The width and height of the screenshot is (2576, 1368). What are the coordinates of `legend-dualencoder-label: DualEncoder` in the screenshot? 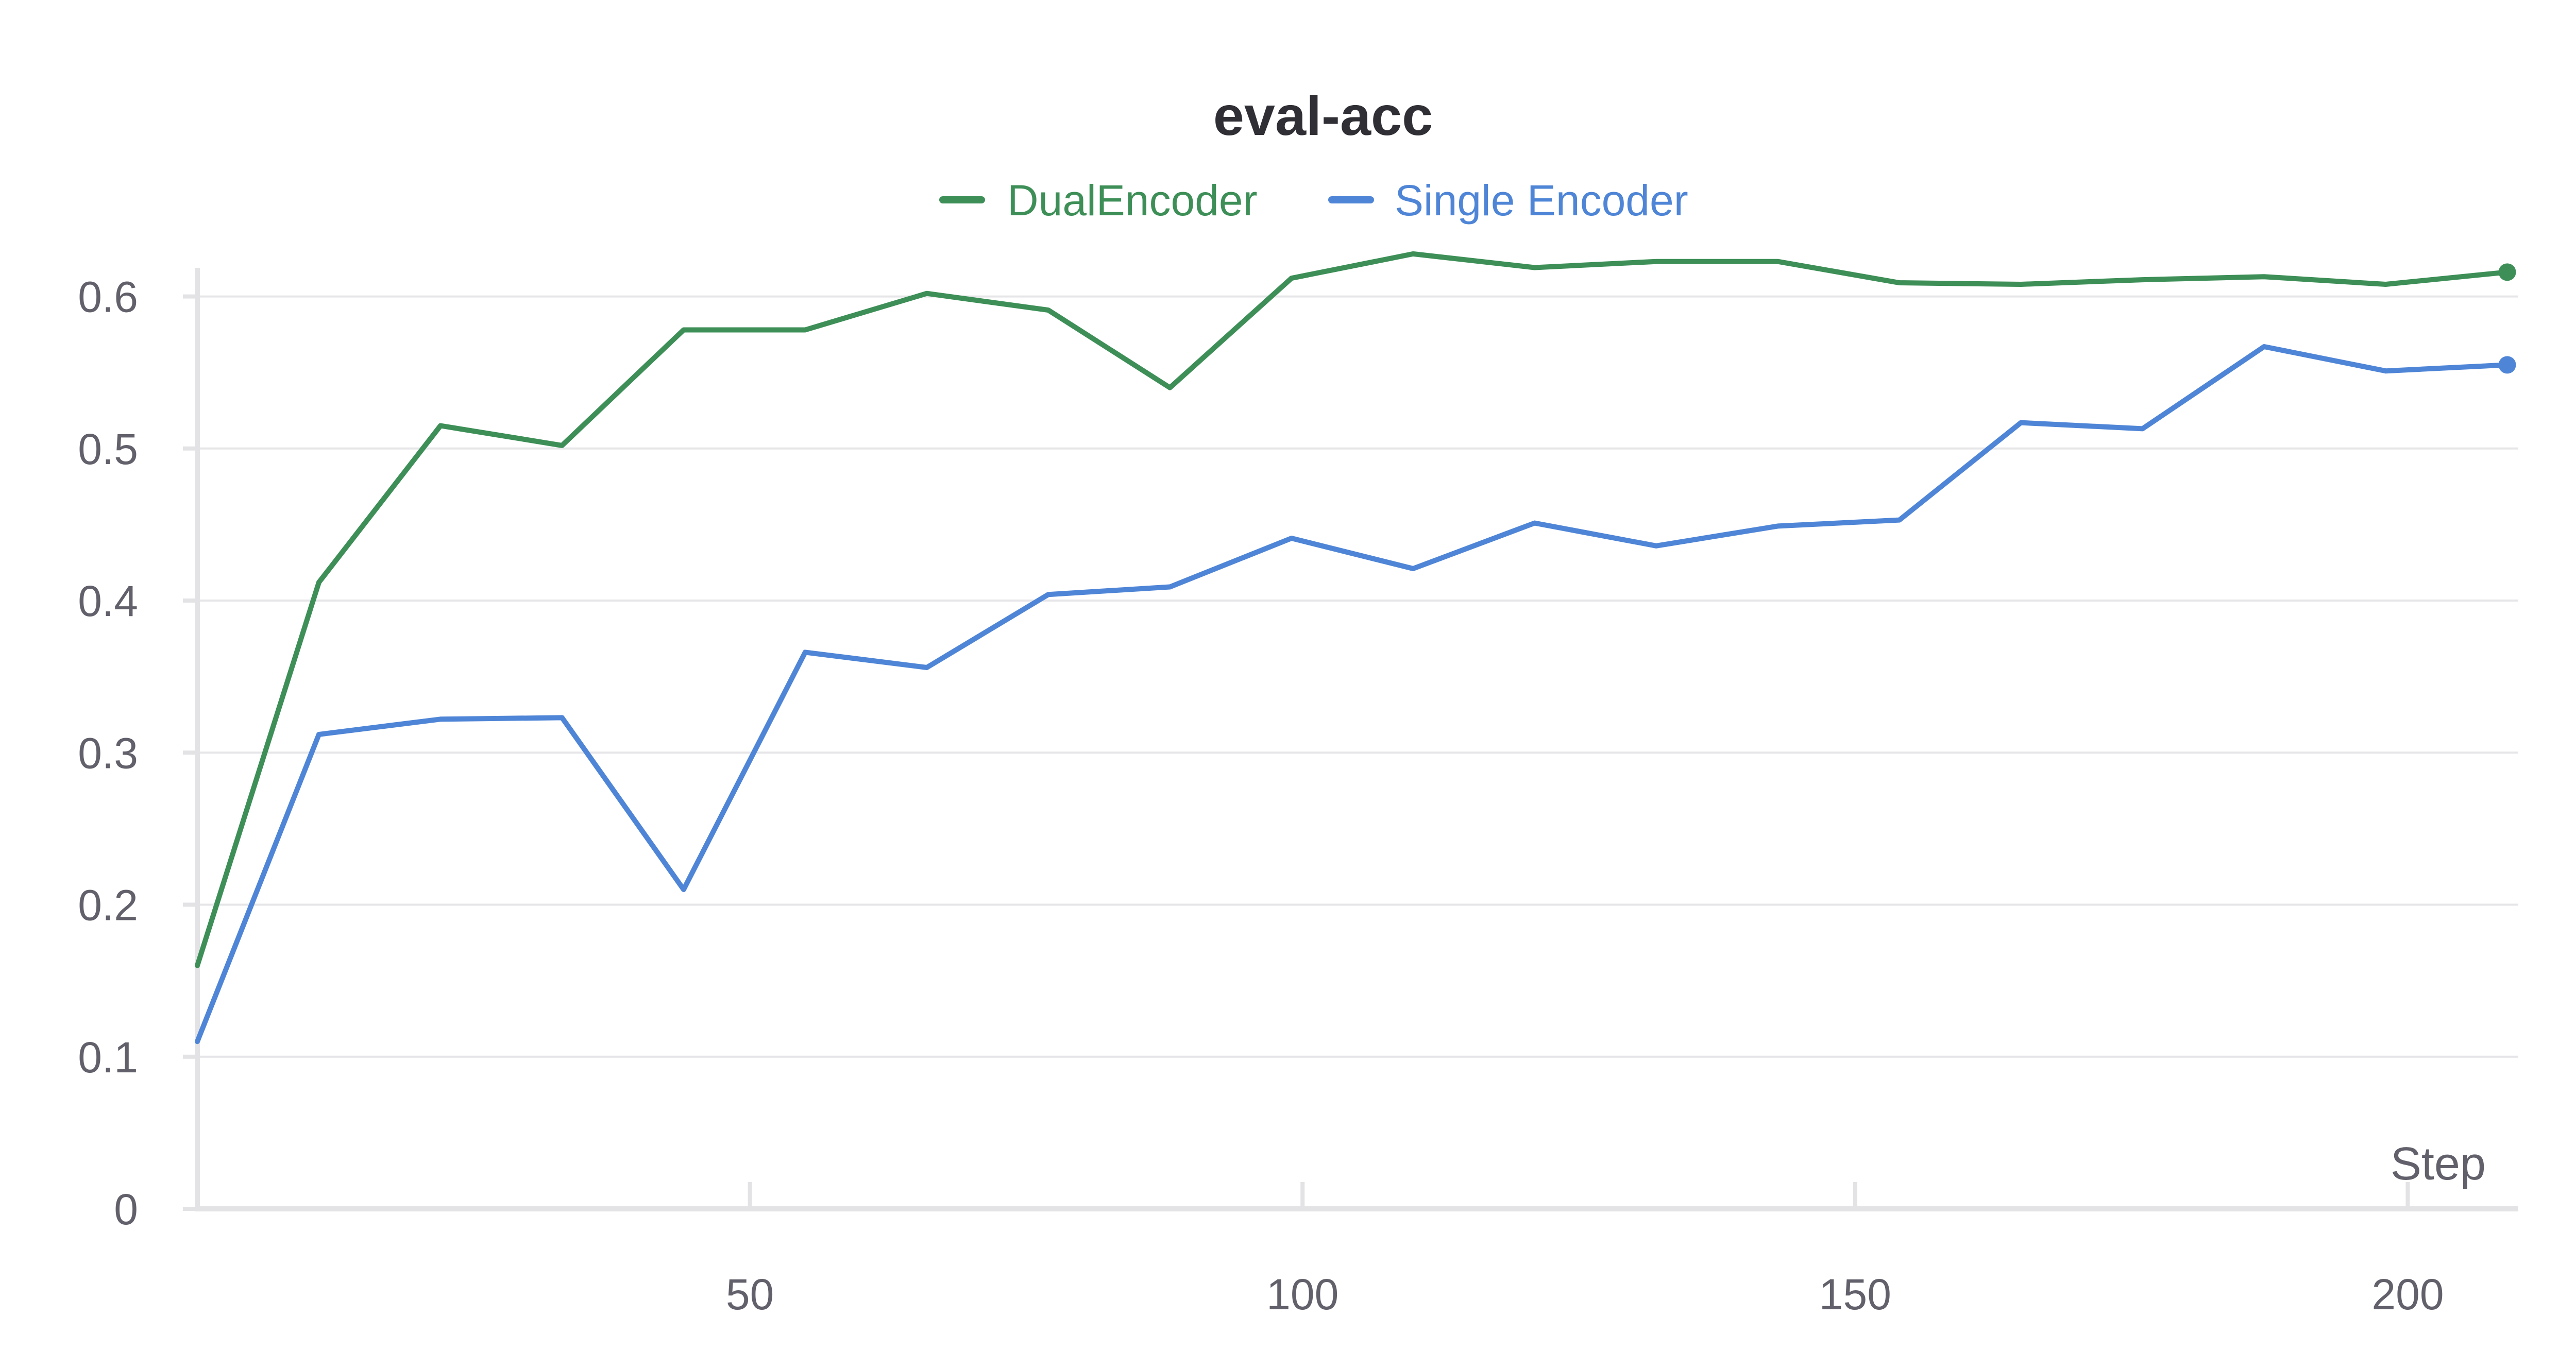 It's located at (1132, 200).